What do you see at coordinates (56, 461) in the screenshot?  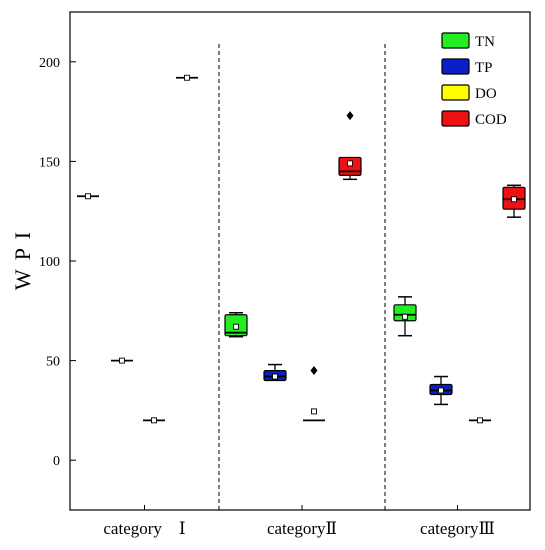 I see `y-tick-label: 0` at bounding box center [56, 461].